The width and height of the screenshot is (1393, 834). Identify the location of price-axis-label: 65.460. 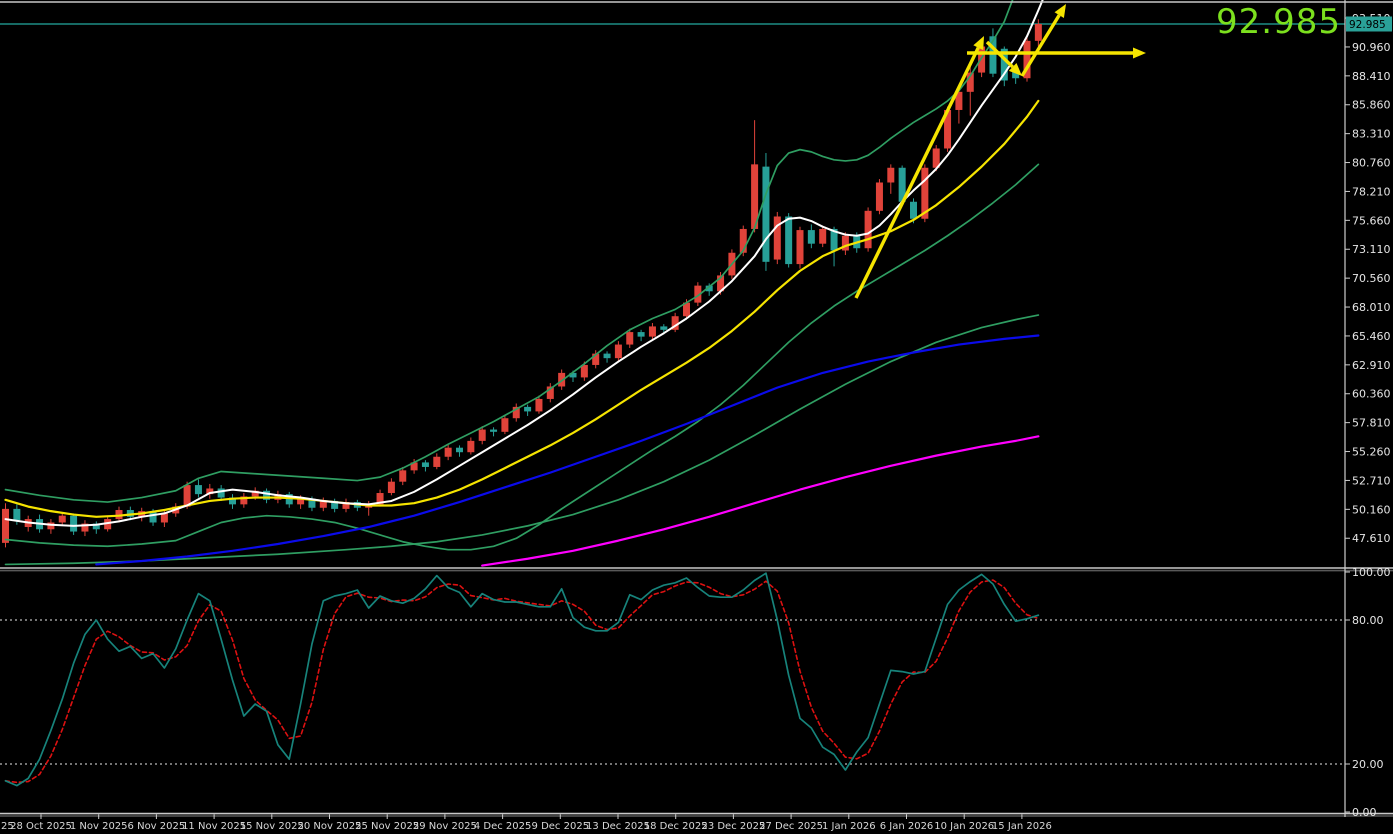
(1371, 336).